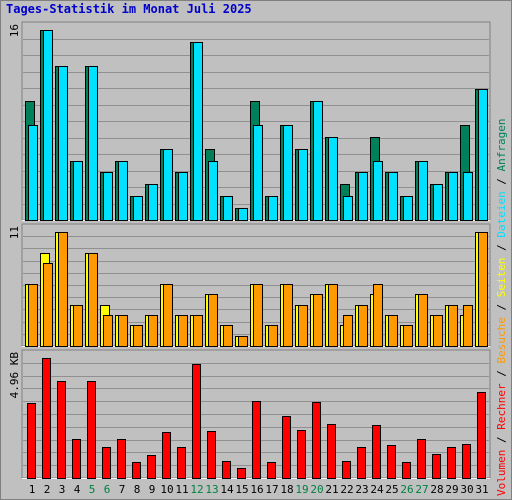  Describe the element at coordinates (271, 489) in the screenshot. I see `x-tick-label-day-17: 17` at that location.